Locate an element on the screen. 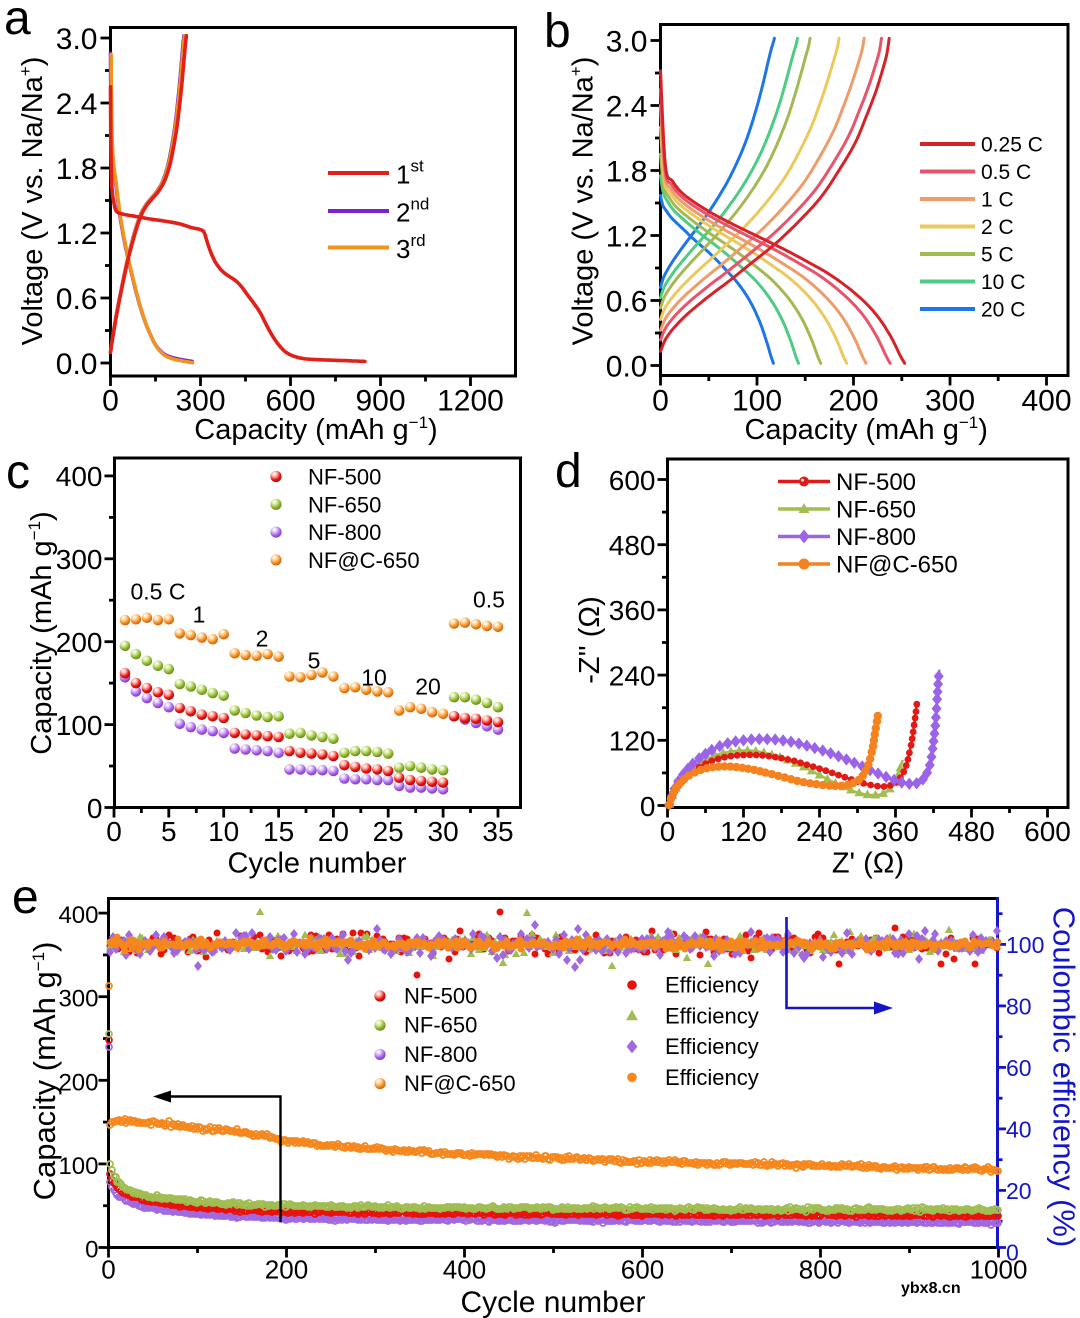 Image resolution: width=1080 pixels, height=1318 pixels. svg-text: 30 is located at coordinates (443, 831).